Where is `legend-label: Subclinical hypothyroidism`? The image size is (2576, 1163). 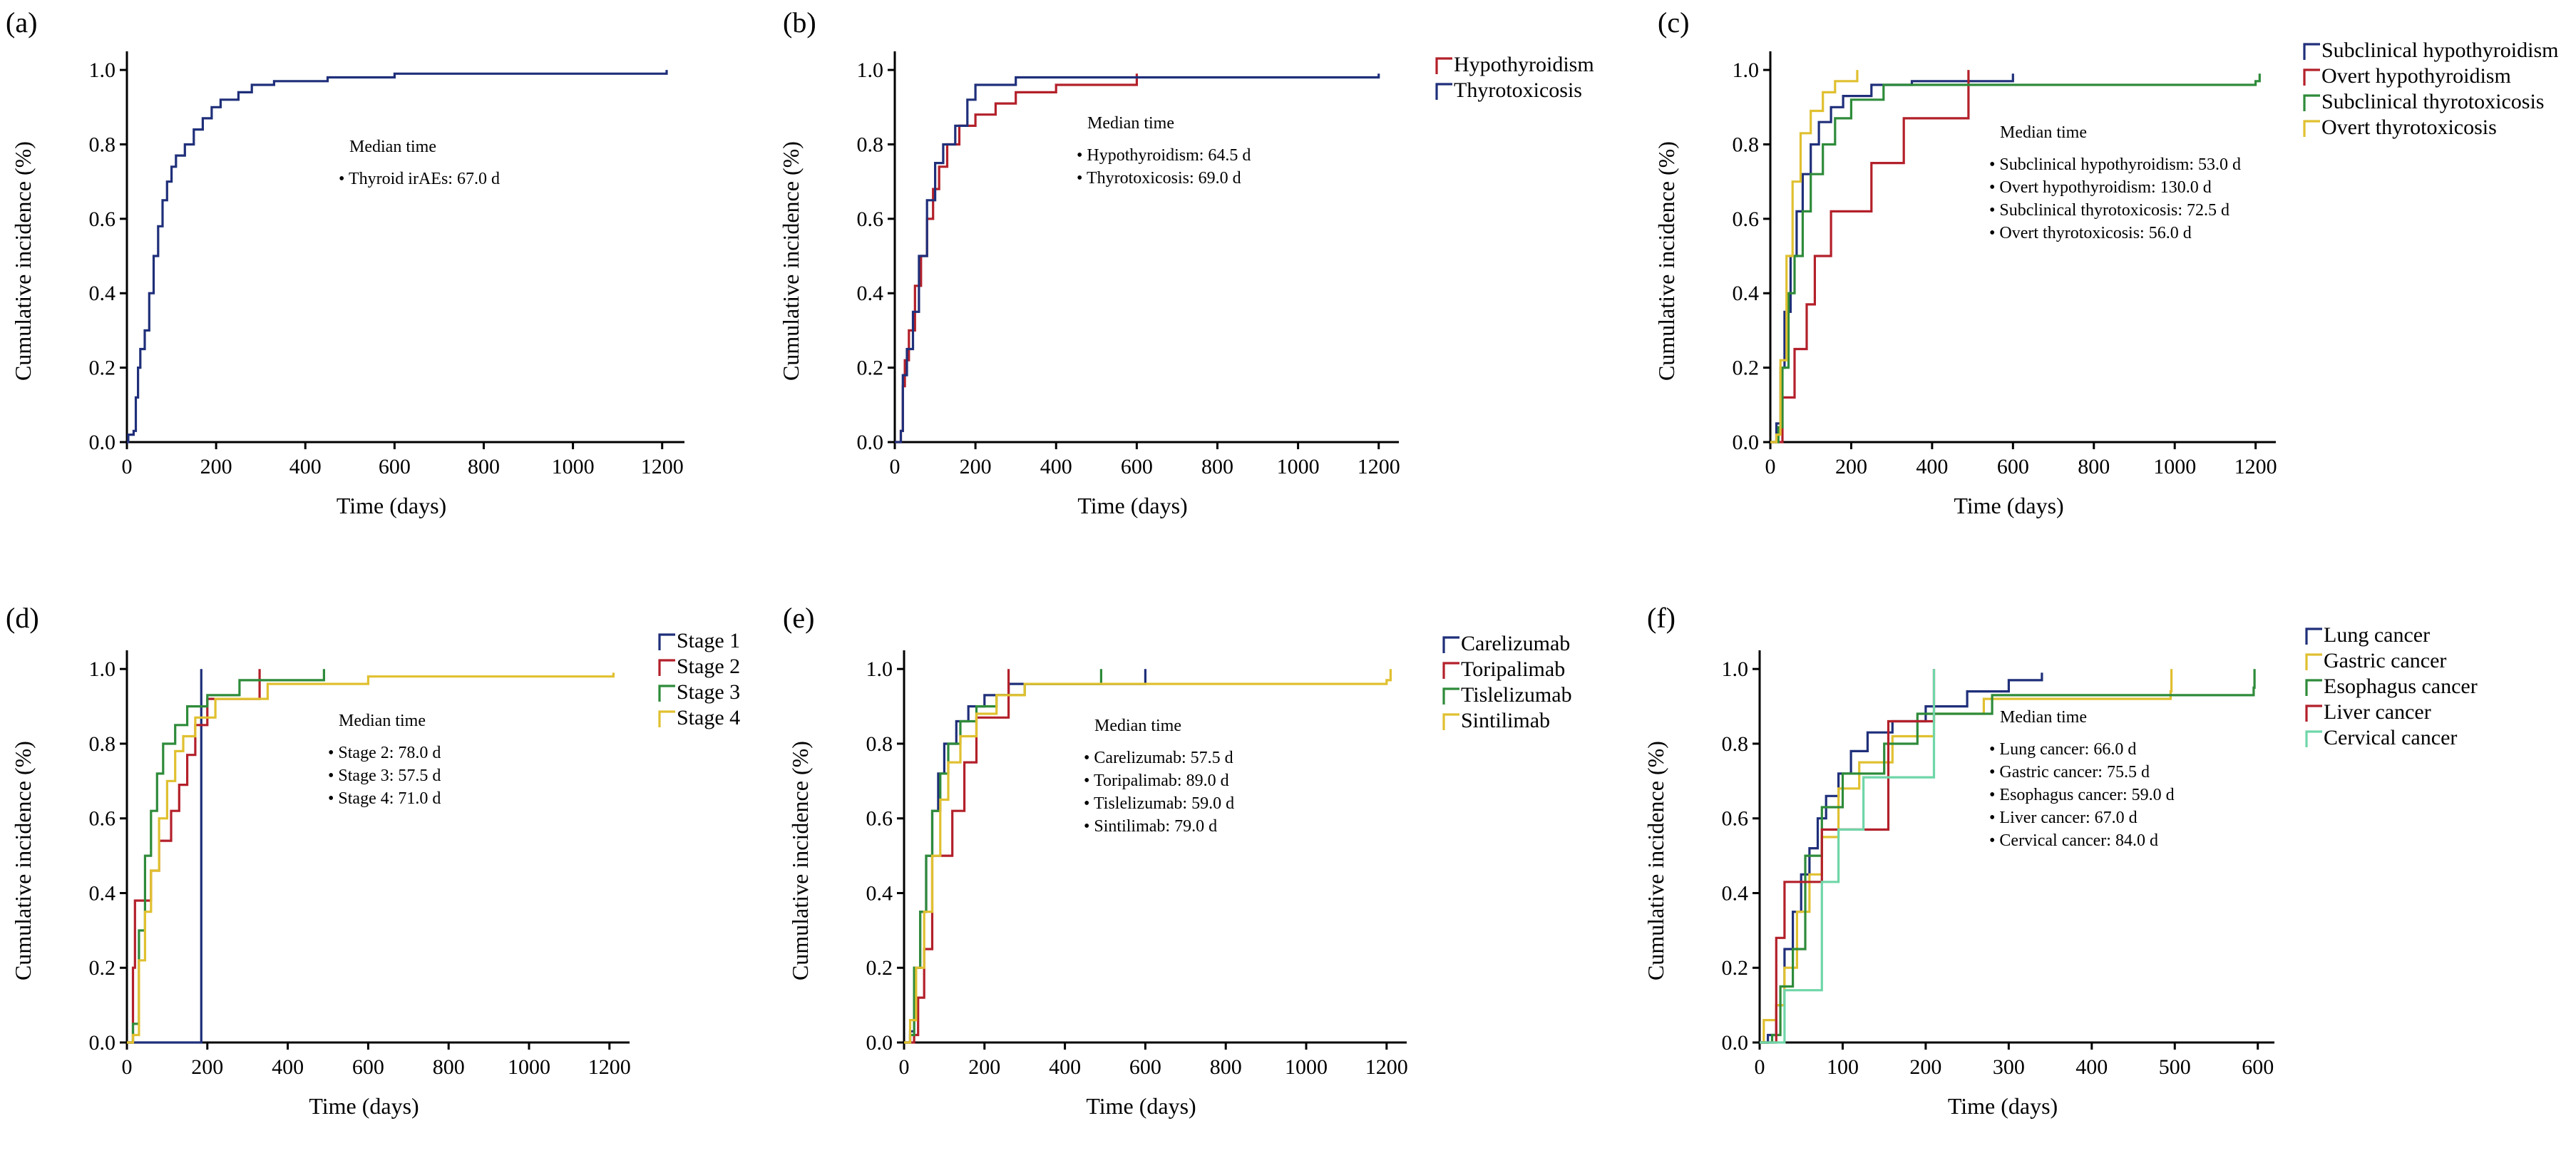 legend-label: Subclinical hypothyroidism is located at coordinates (2439, 50).